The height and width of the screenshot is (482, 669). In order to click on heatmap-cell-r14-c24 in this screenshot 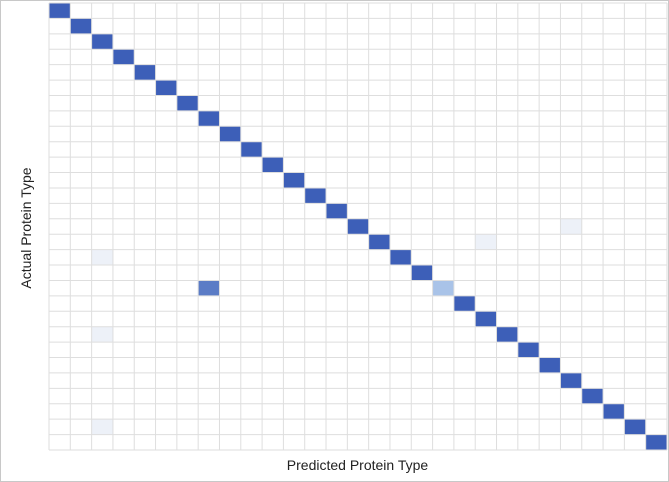, I will do `click(571, 226)`.